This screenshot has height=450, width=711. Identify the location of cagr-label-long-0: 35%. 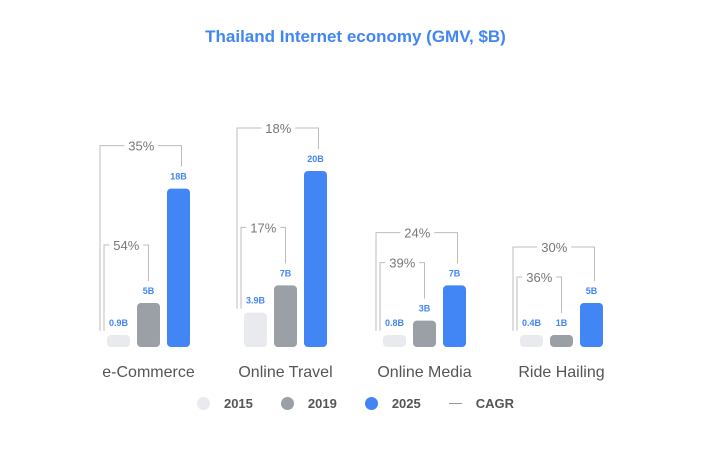
(141, 146).